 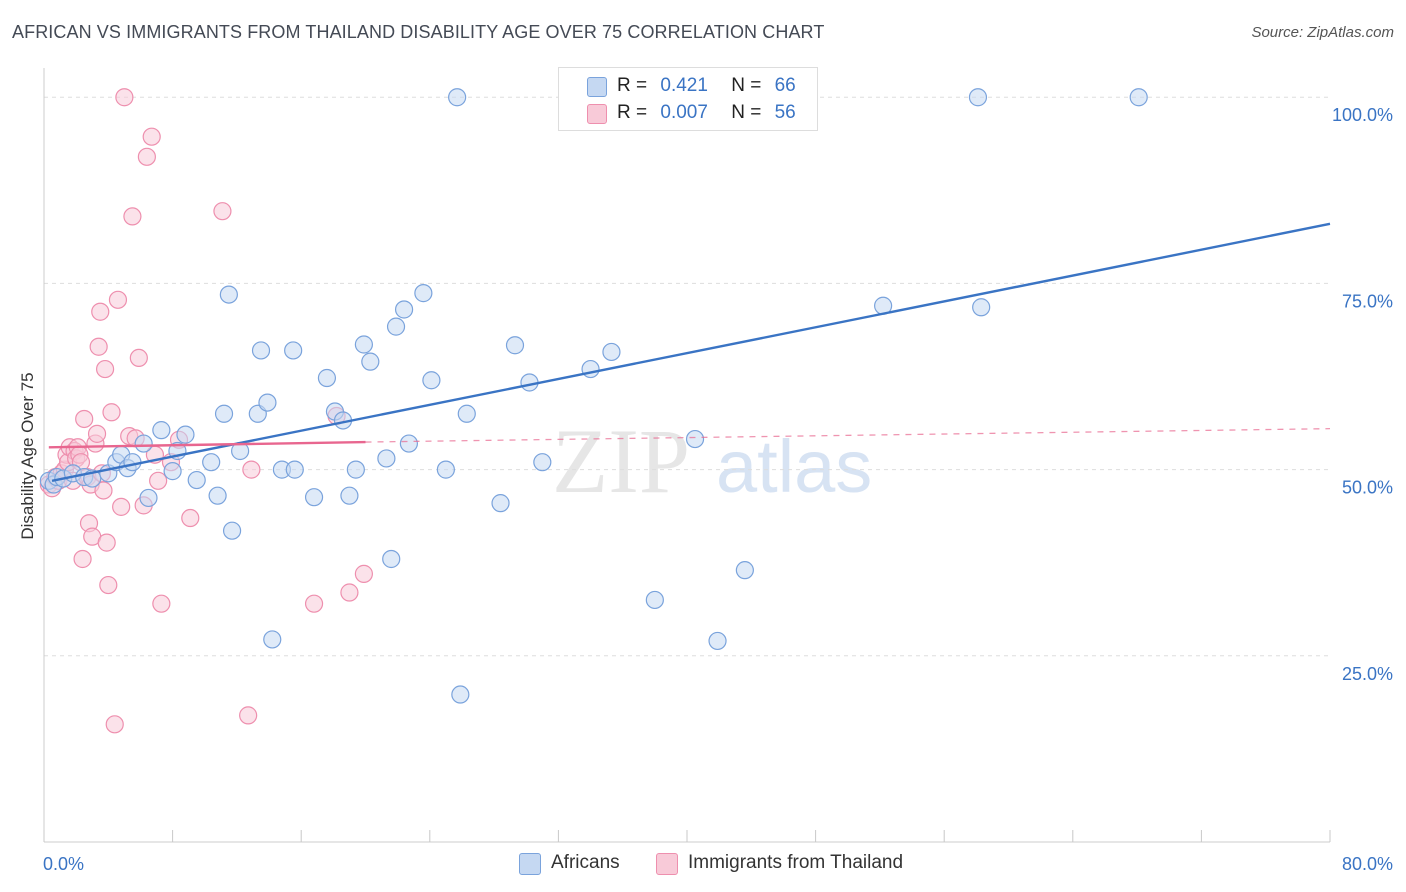 What do you see at coordinates (1362, 115) in the screenshot?
I see `y-tick-label: 100.0%` at bounding box center [1362, 115].